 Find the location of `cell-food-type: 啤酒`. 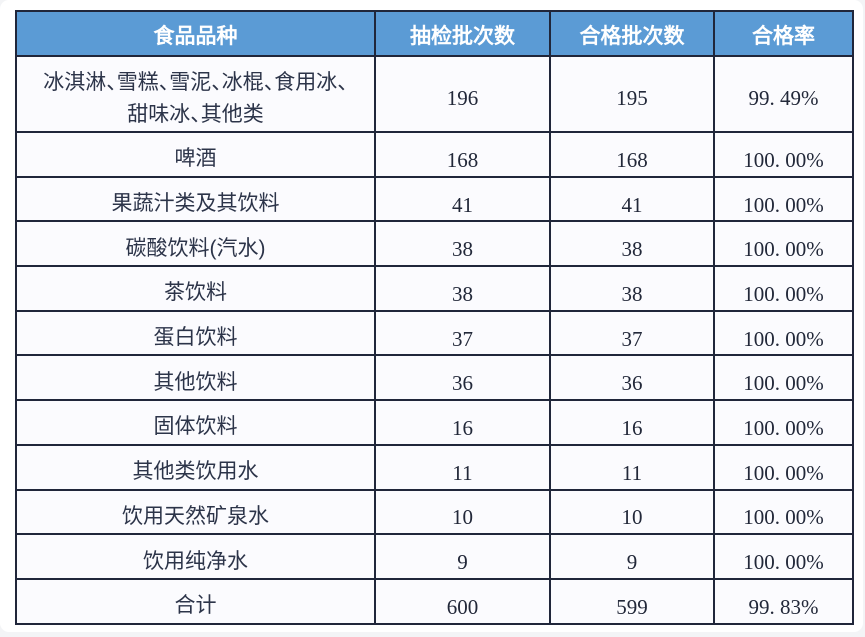

cell-food-type: 啤酒 is located at coordinates (195, 154).